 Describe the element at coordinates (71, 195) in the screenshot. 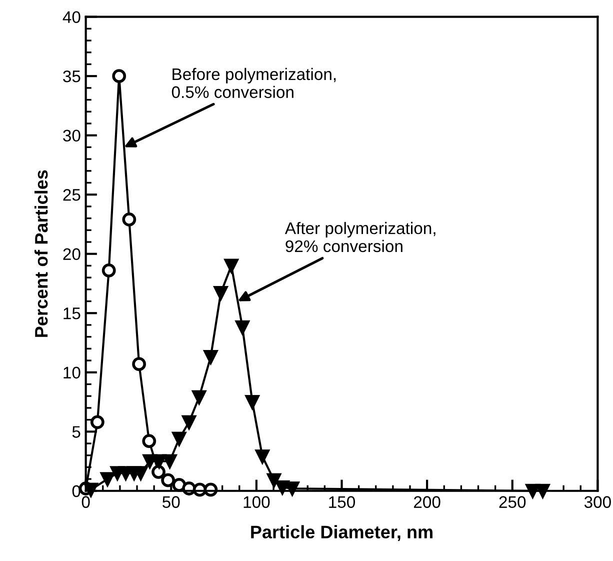

I see `y-tick-label: 25` at that location.